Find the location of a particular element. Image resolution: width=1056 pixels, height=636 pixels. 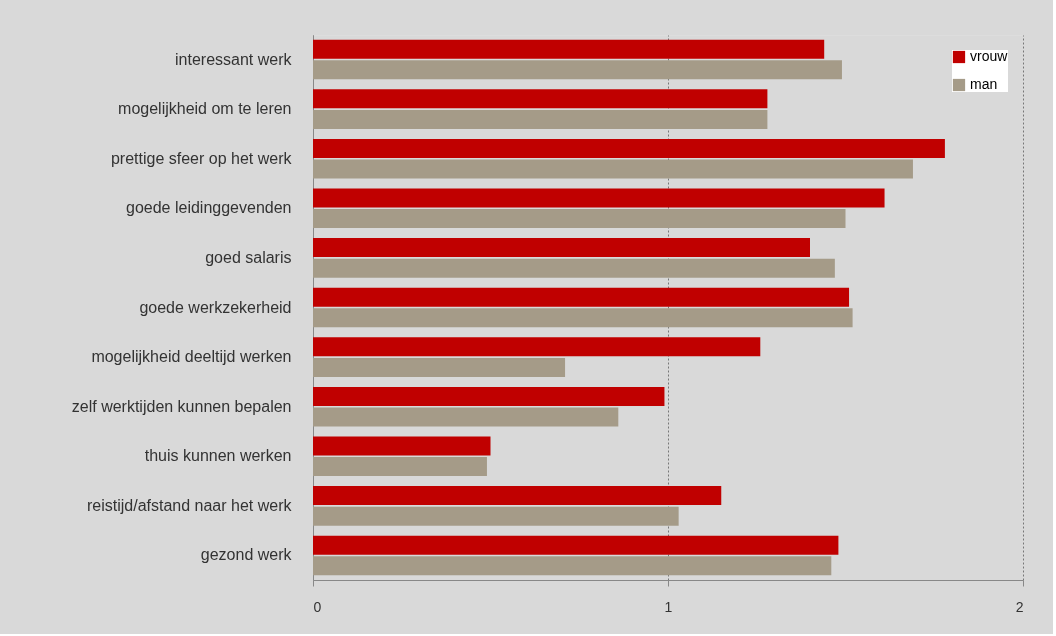

y-tick-label: reistijd/afstand naar het werk is located at coordinates (189, 505).